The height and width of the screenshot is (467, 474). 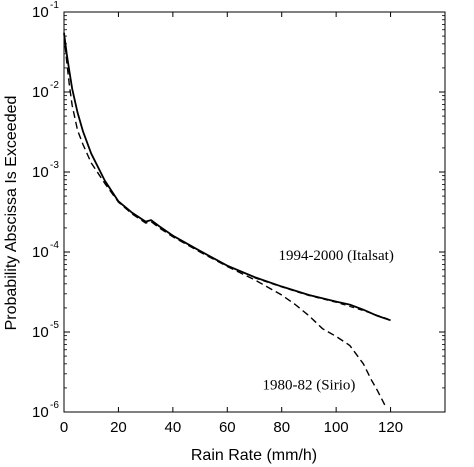 What do you see at coordinates (54, 5) in the screenshot?
I see `y-tick-label-exponent: -1` at bounding box center [54, 5].